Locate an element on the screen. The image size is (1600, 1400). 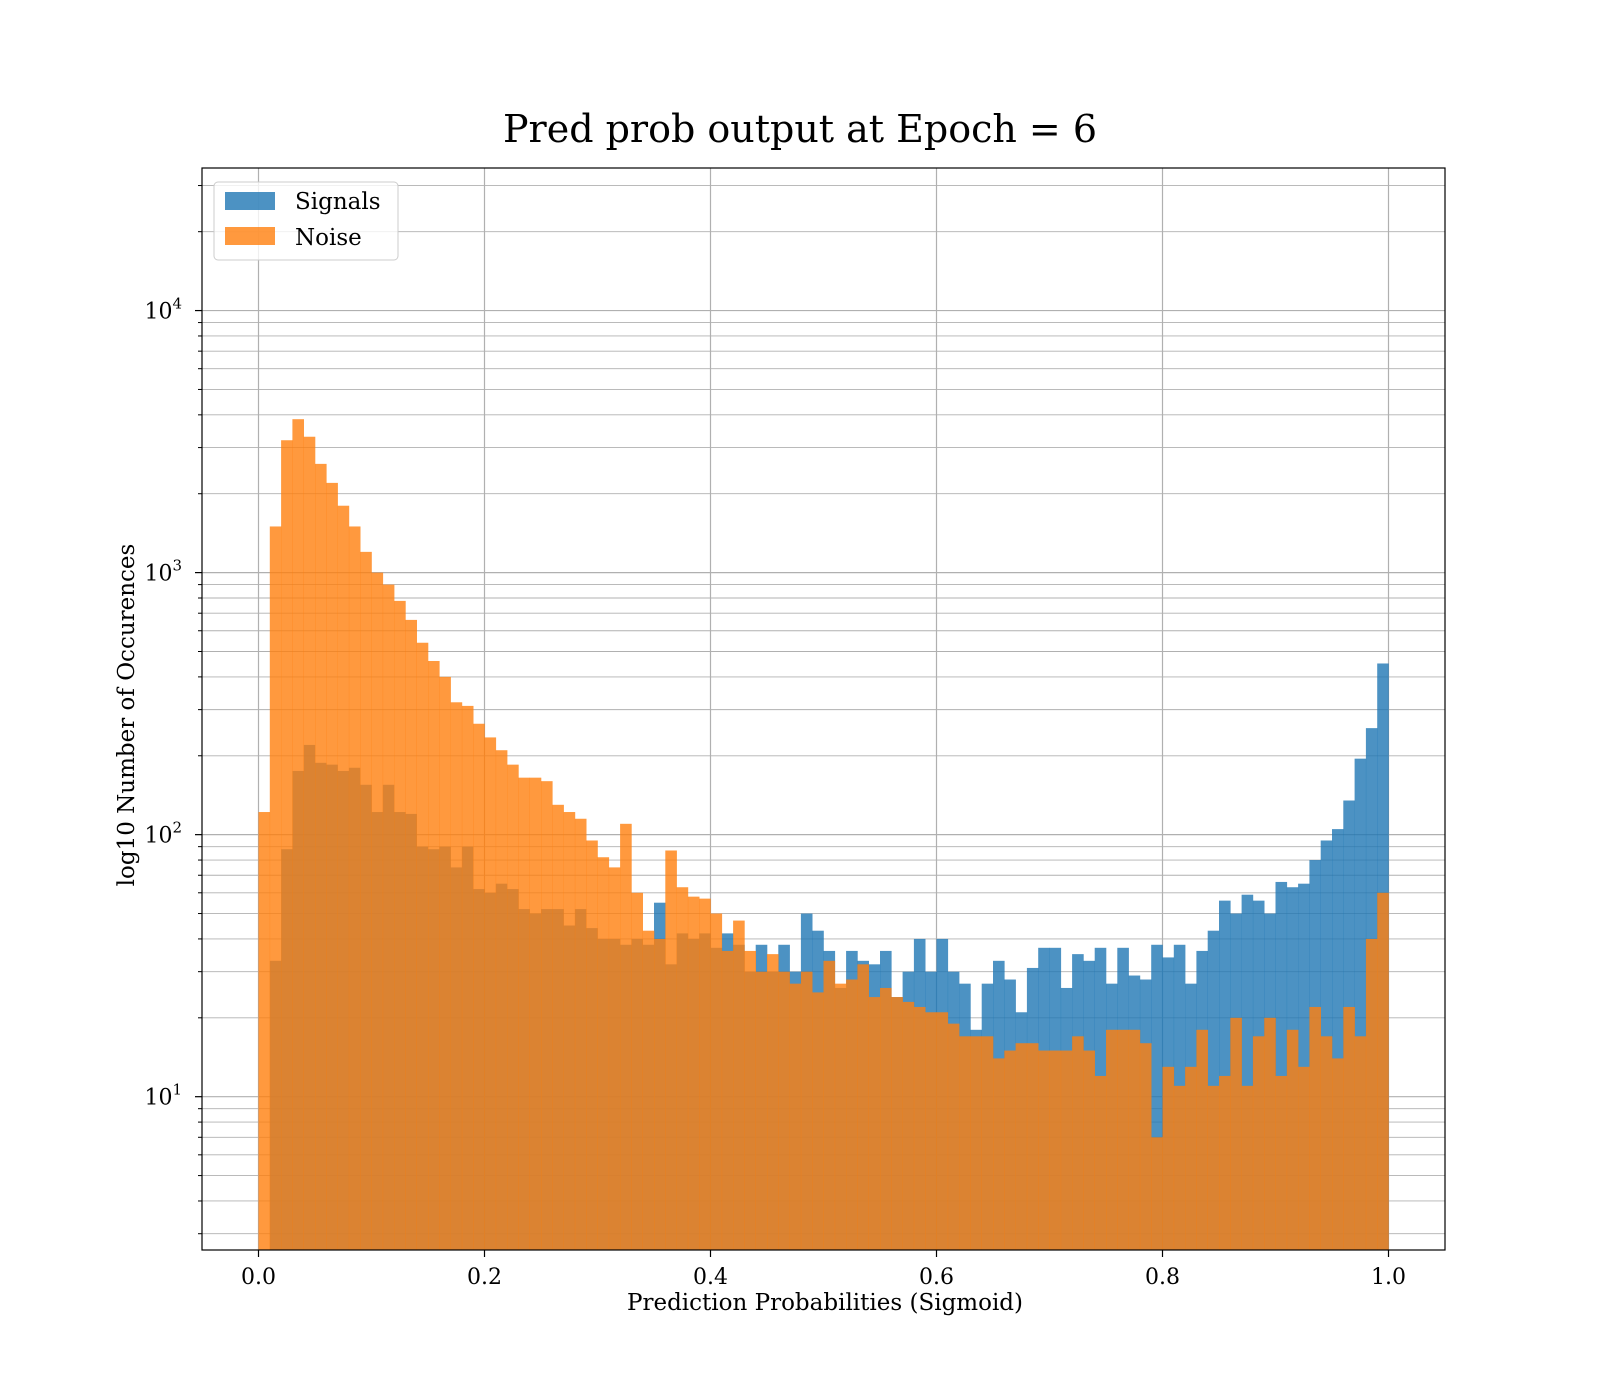
x-tick-label: 0.4 is located at coordinates (710, 1277).